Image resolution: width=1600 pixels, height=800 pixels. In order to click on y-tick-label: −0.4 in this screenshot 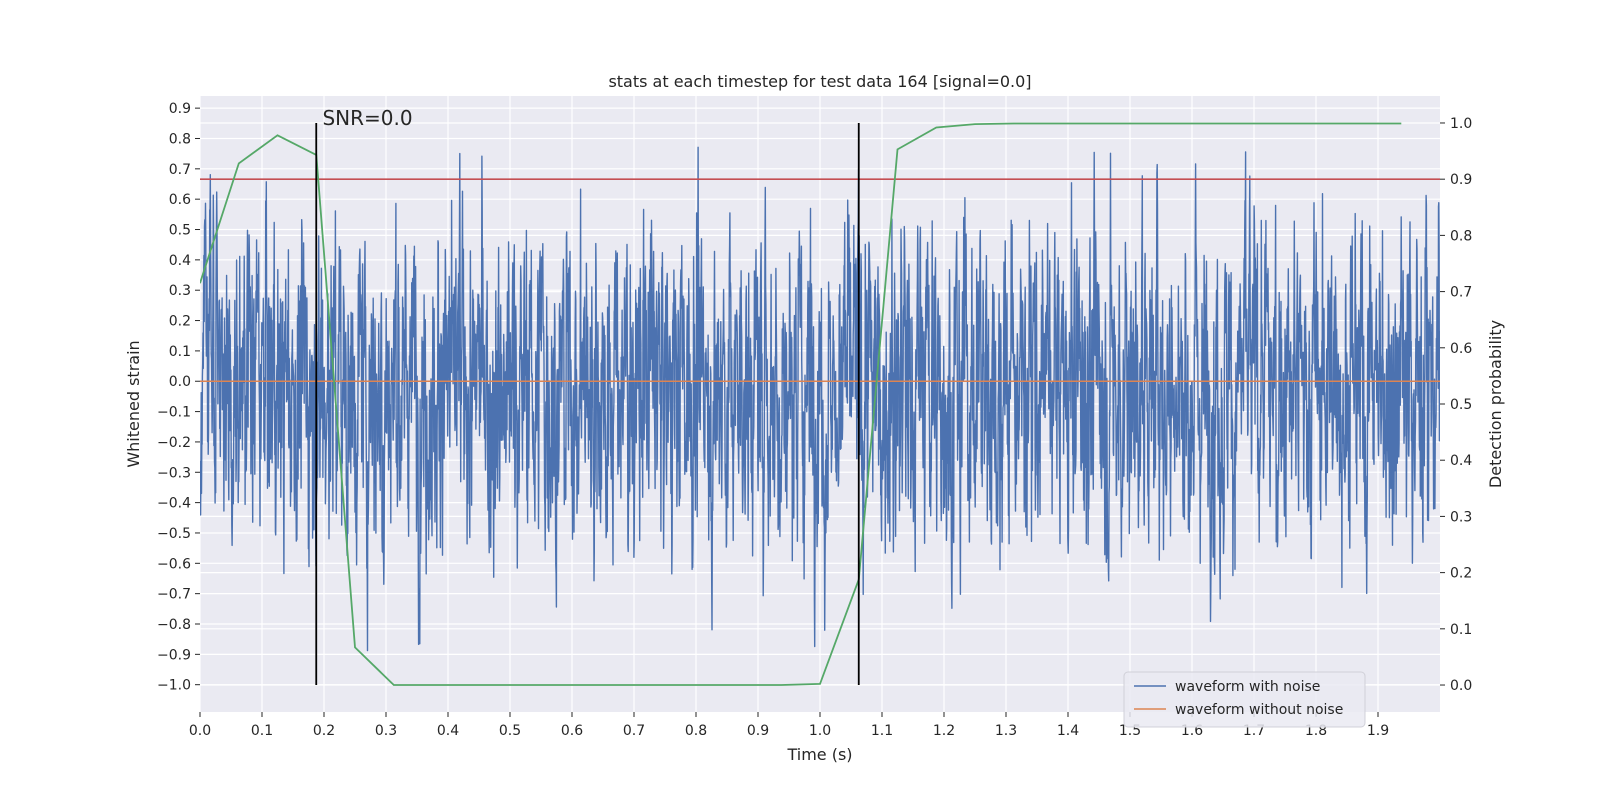, I will do `click(174, 504)`.